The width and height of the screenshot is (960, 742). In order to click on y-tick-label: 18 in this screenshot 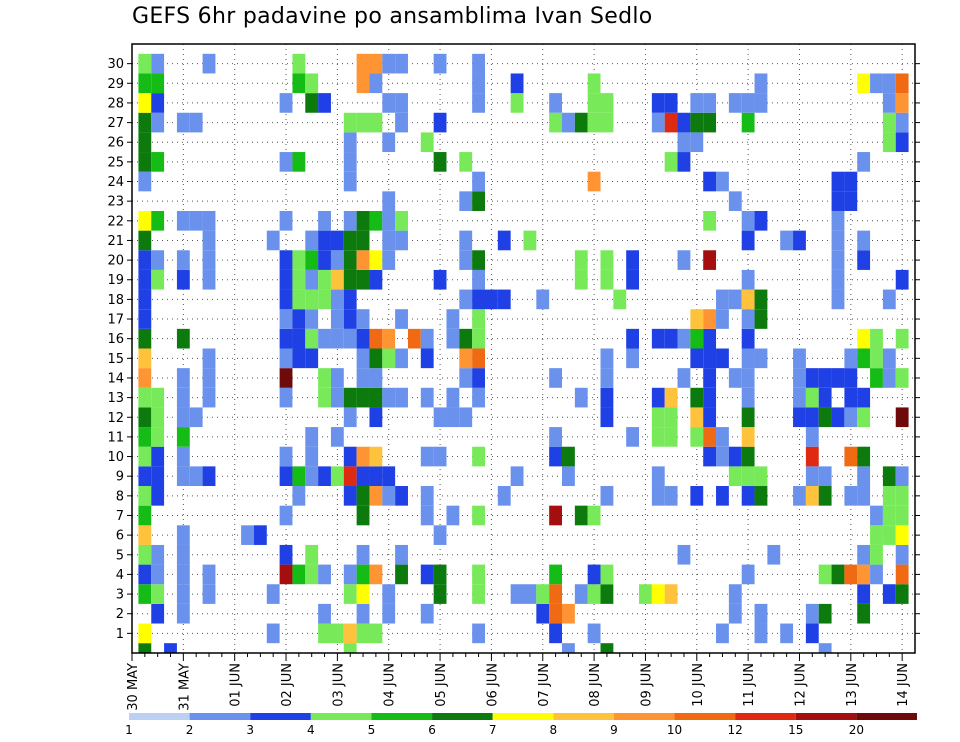, I will do `click(115, 300)`.